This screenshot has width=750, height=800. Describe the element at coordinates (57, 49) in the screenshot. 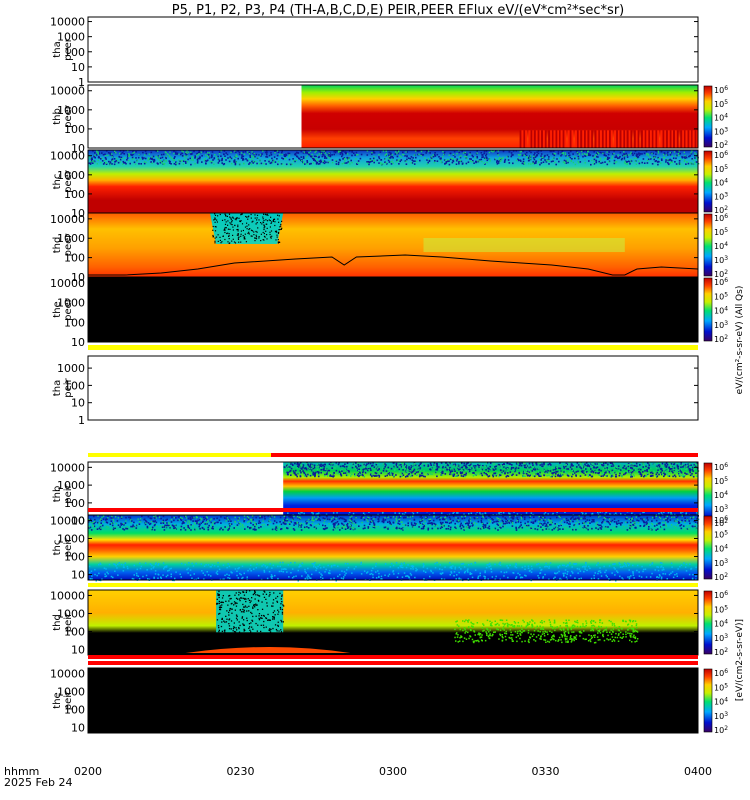

I see `panel-label-probe: tha` at that location.